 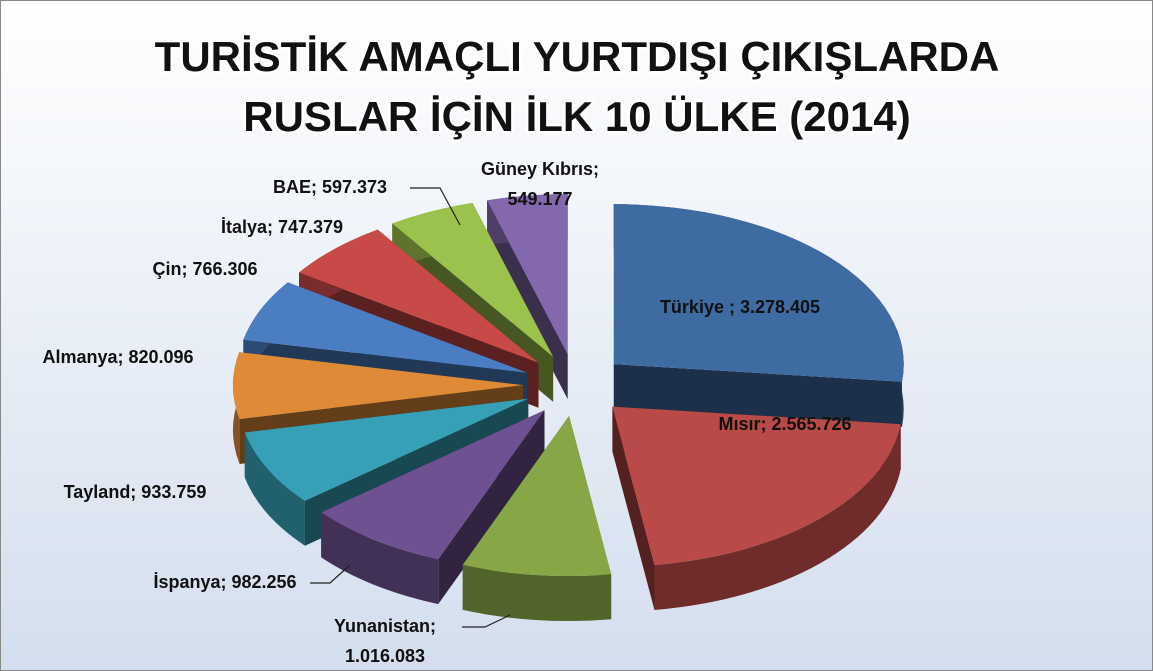 I want to click on data-label: İtalya; 747.379, so click(x=282, y=227).